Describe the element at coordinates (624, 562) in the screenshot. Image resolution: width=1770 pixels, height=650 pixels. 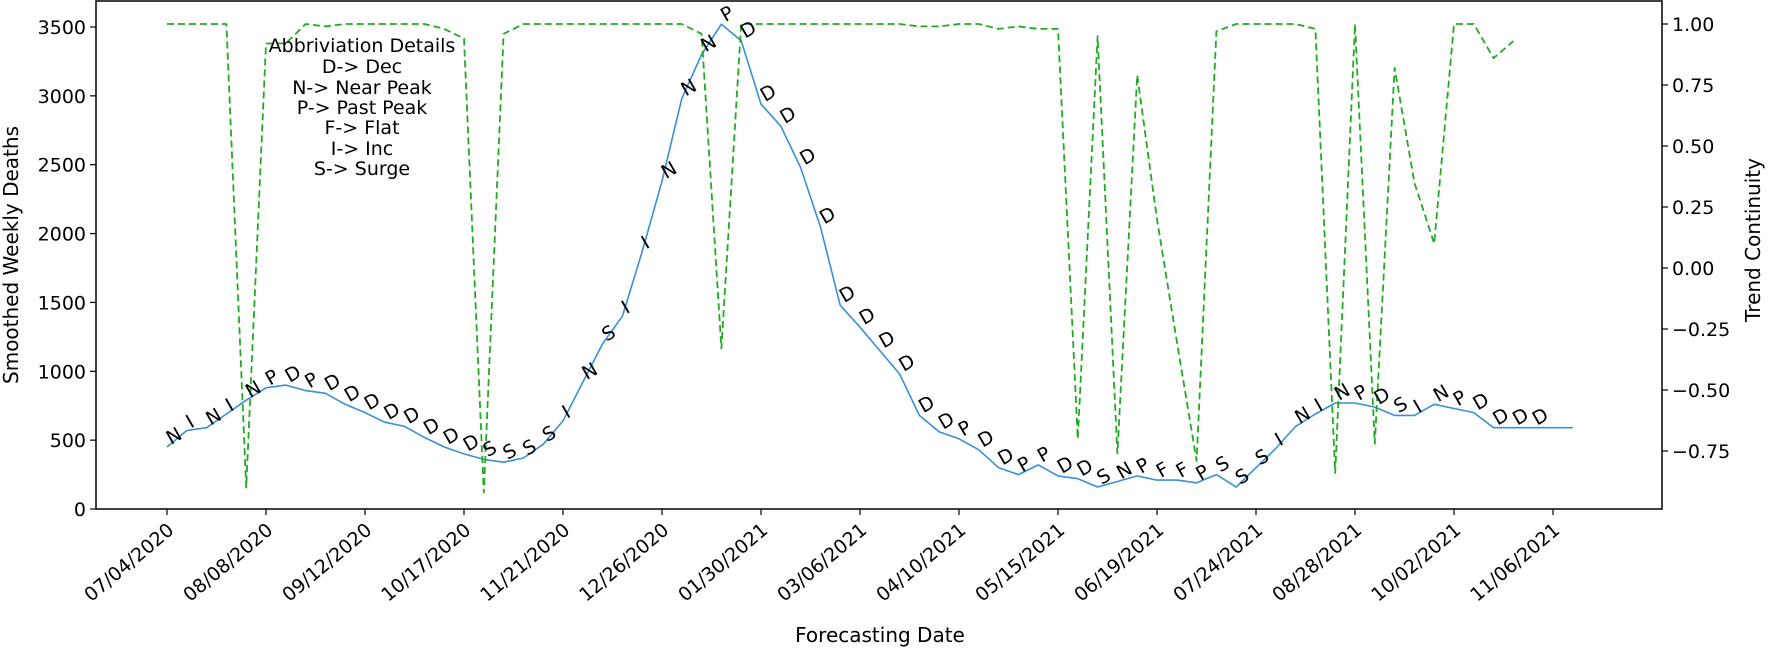
I see `x-tick-label: 12/26/2020` at that location.